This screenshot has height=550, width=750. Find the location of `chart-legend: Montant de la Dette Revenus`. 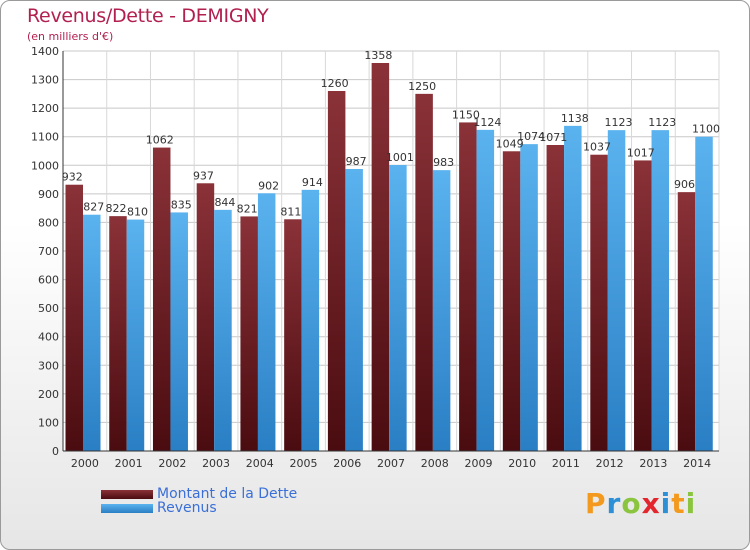

chart-legend: Montant de la Dette Revenus is located at coordinates (199, 501).